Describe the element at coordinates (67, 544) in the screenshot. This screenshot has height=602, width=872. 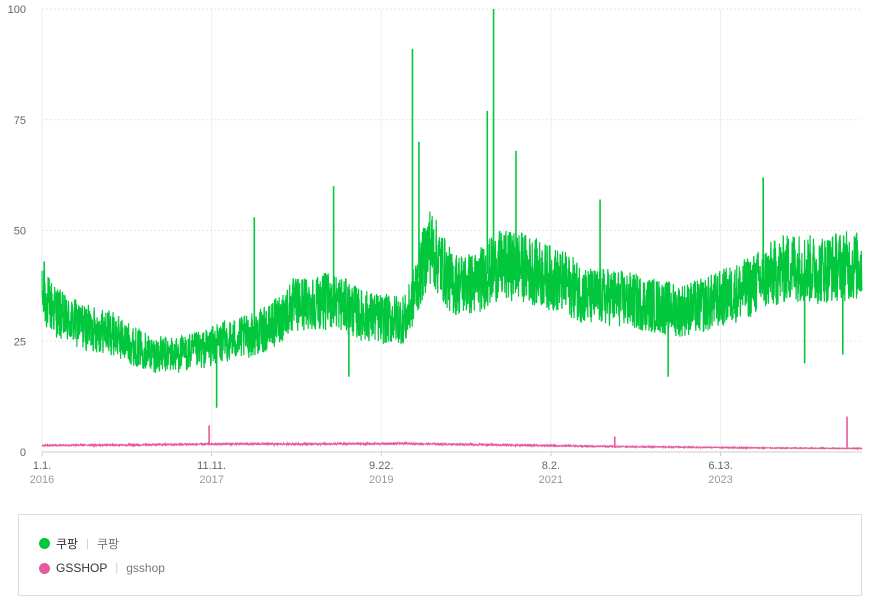
I see `legend-series-name: 쿠팡` at that location.